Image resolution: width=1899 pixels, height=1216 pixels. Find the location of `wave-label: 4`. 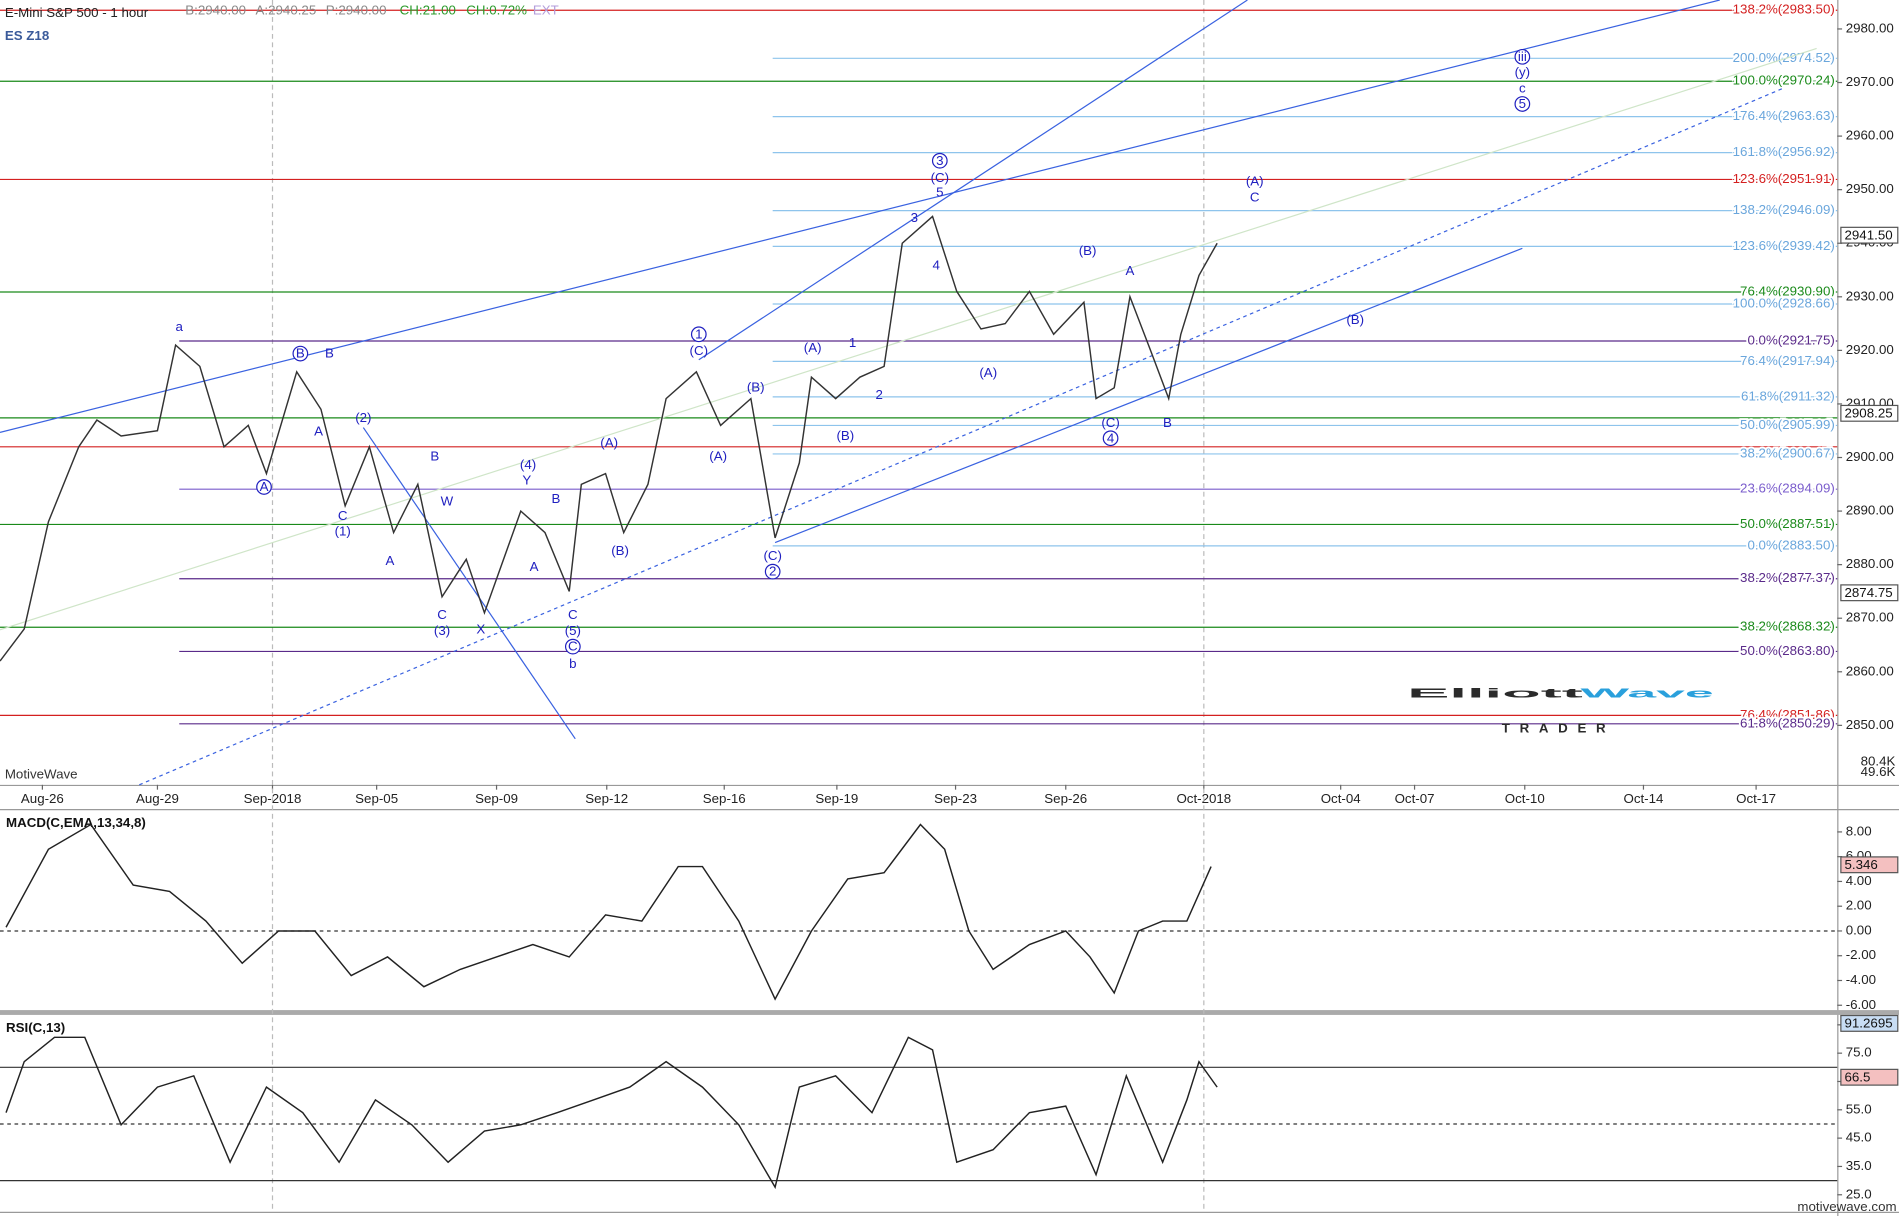

wave-label: 4 is located at coordinates (1111, 437).